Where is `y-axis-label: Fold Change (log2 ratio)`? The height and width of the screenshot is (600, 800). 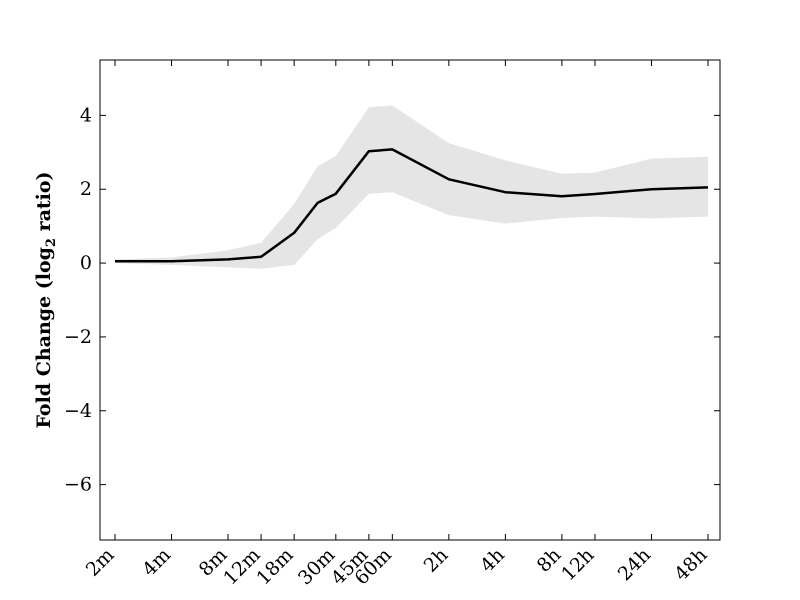 y-axis-label: Fold Change (log2 ratio) is located at coordinates (46, 299).